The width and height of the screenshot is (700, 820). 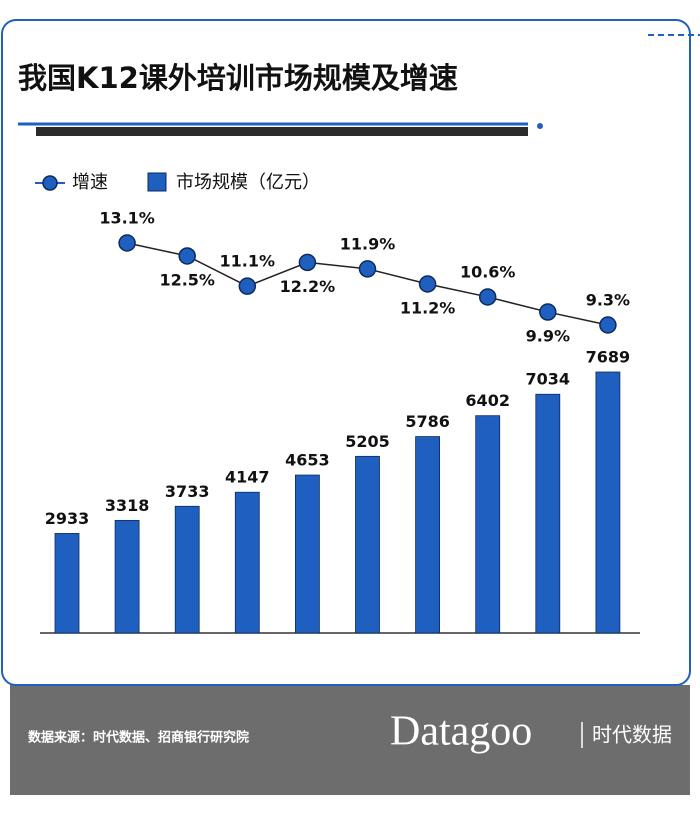 What do you see at coordinates (282, 131) in the screenshot?
I see `title-bar` at bounding box center [282, 131].